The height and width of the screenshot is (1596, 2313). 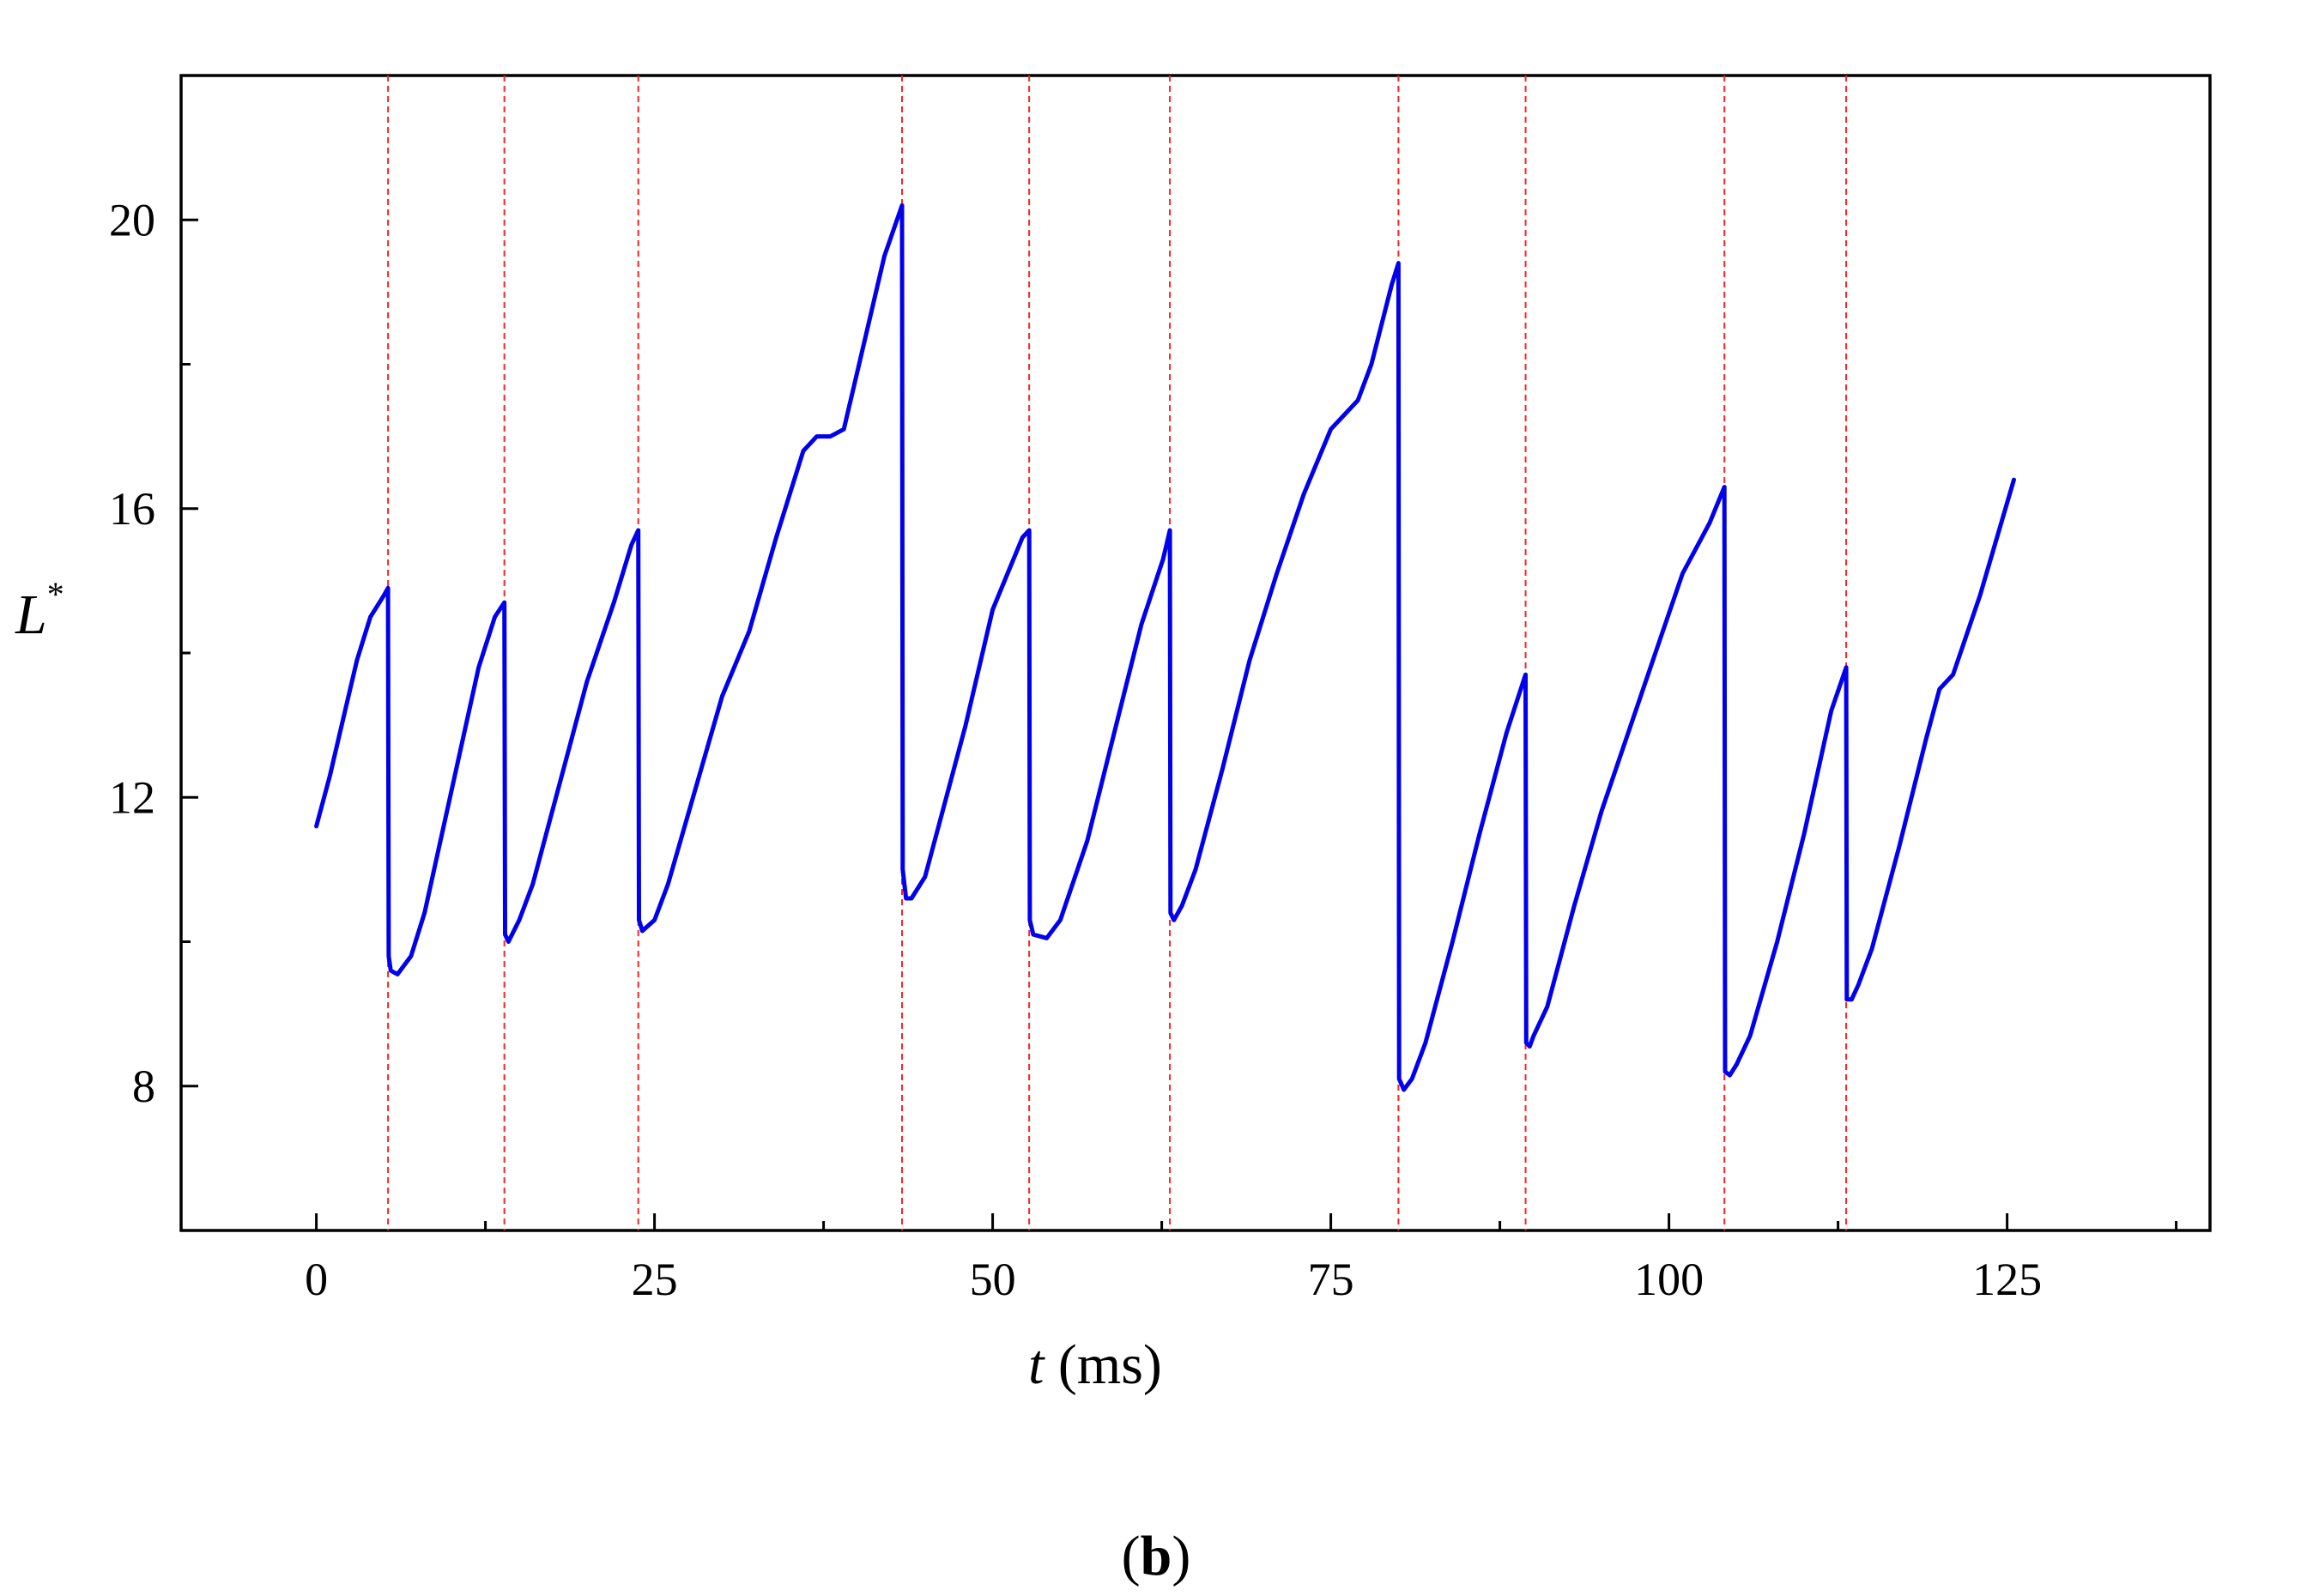 I want to click on panel-label-letter: b, so click(x=1156, y=1556).